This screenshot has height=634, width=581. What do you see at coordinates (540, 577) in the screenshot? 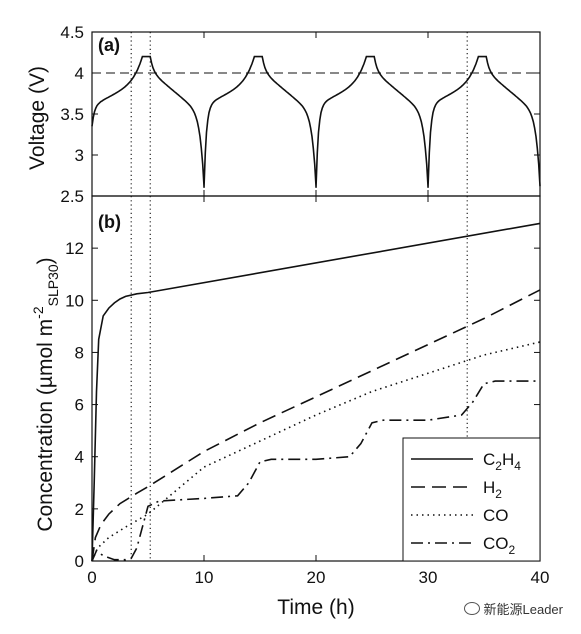
I see `x-tick-label: 40` at bounding box center [540, 577].